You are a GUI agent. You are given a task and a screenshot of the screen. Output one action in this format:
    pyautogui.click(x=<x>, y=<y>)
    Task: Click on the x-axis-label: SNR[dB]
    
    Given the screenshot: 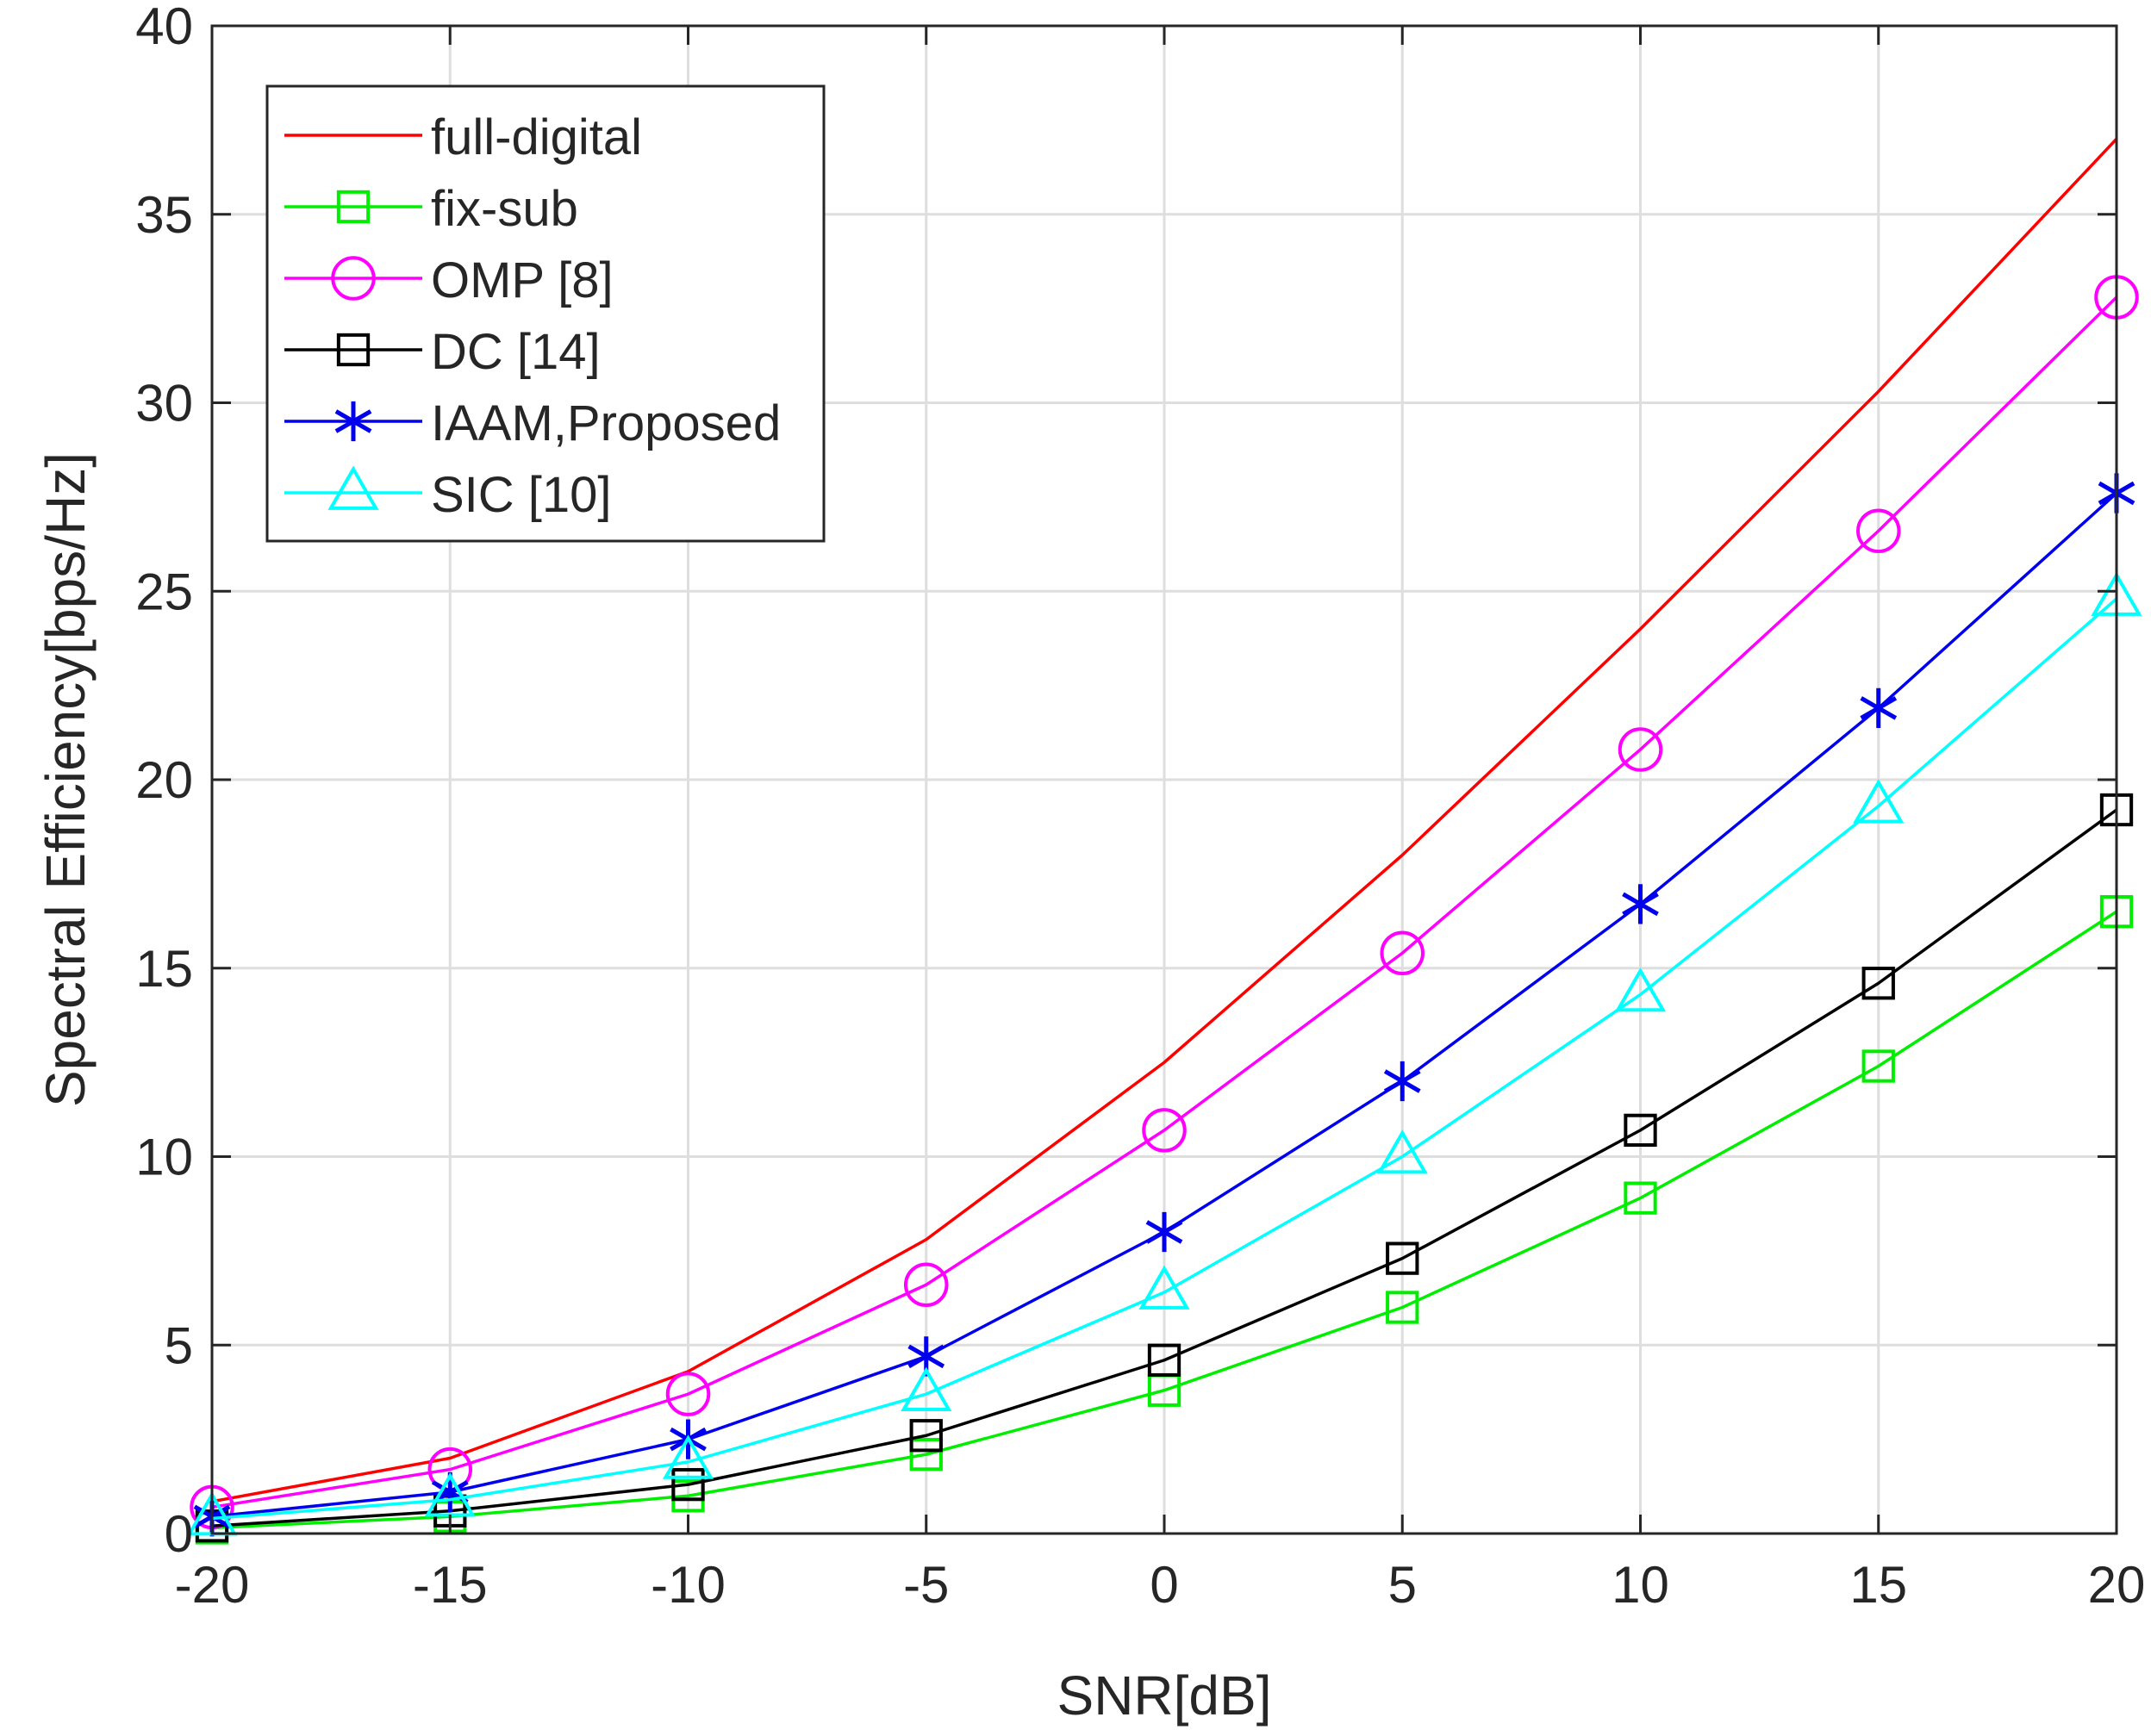 What is the action you would take?
    pyautogui.click(x=1164, y=1696)
    